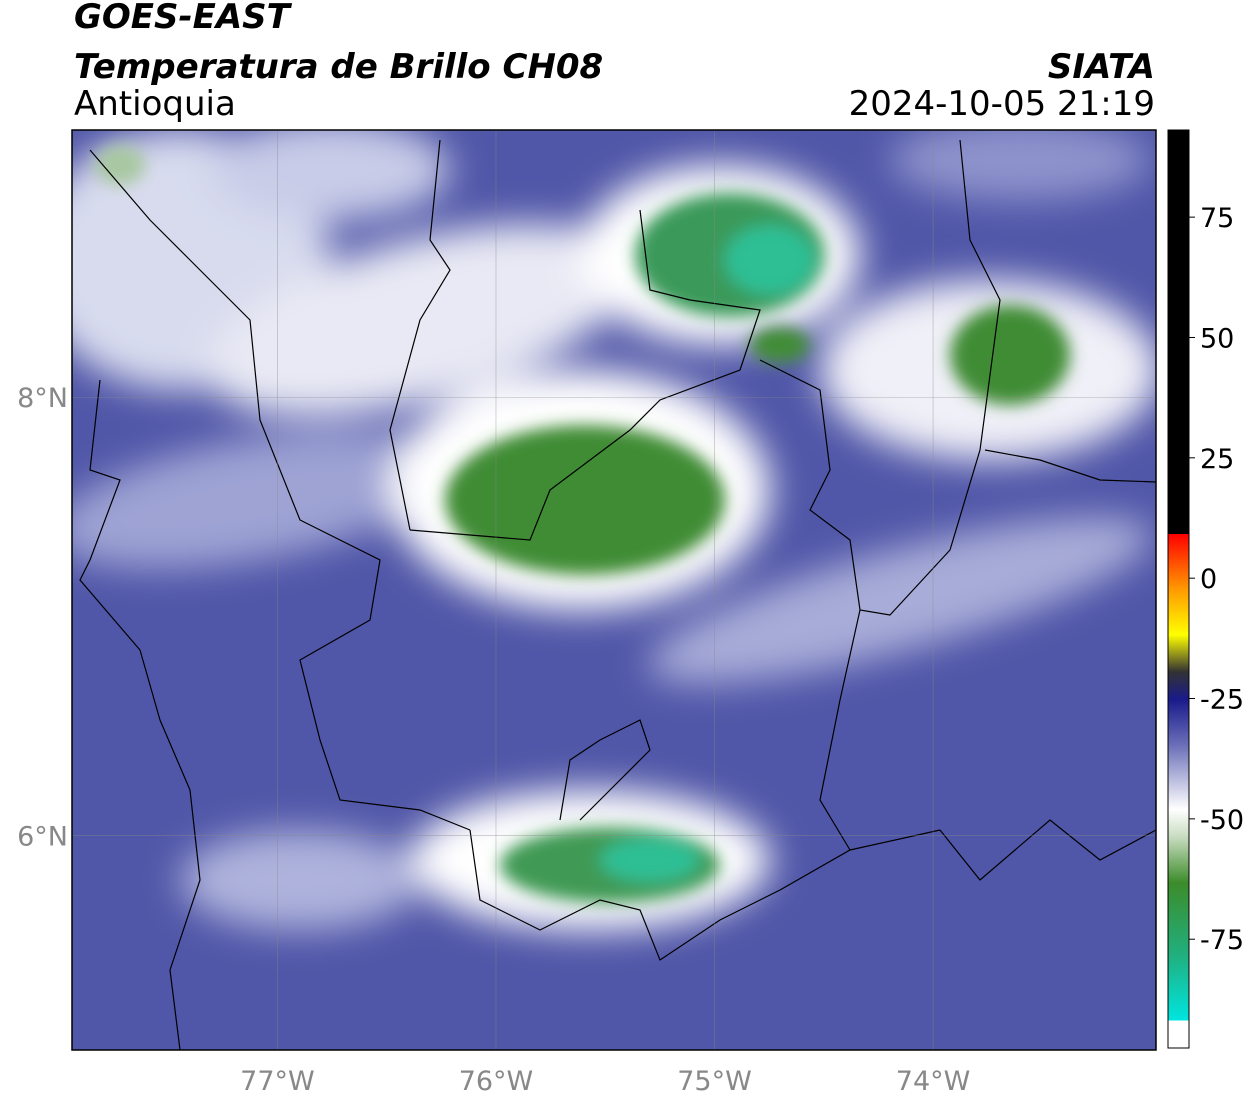 This screenshot has width=1252, height=1099. What do you see at coordinates (1217, 338) in the screenshot?
I see `colorbar-tick-label: 50` at bounding box center [1217, 338].